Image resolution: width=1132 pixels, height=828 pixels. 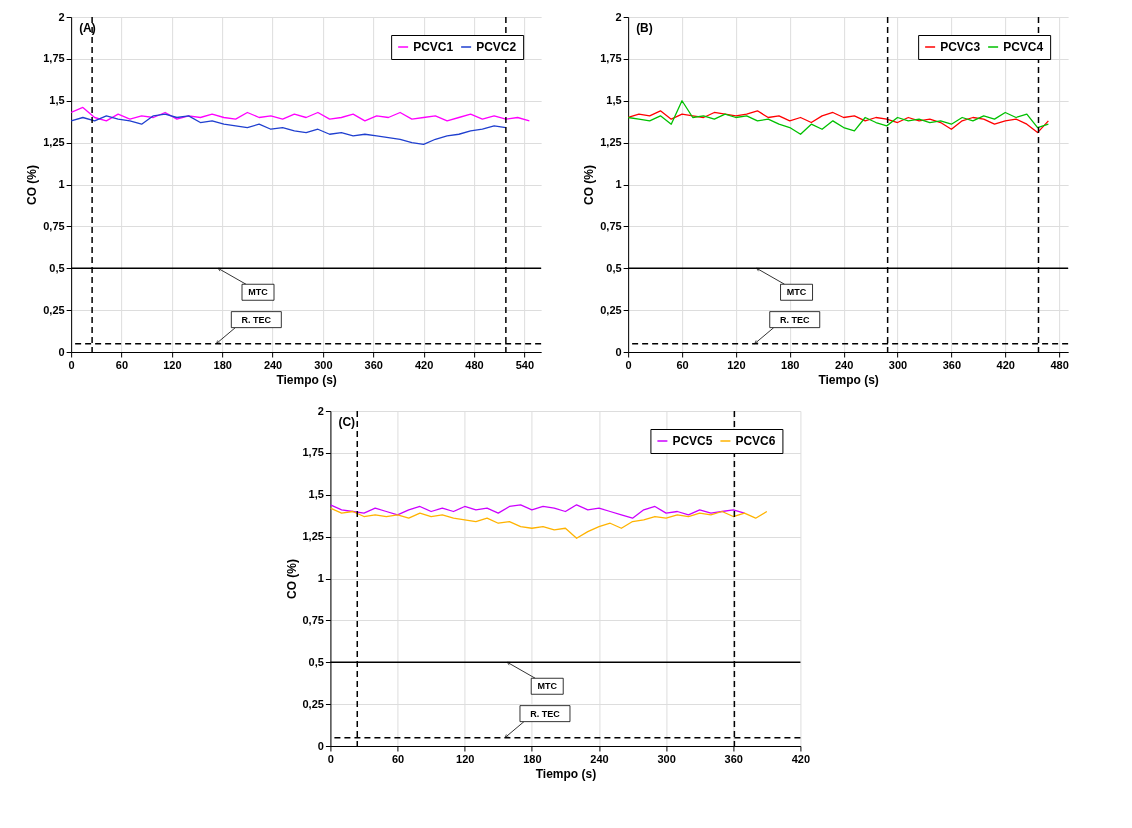 I want to click on legend-label: PCVC2, so click(x=496, y=47).